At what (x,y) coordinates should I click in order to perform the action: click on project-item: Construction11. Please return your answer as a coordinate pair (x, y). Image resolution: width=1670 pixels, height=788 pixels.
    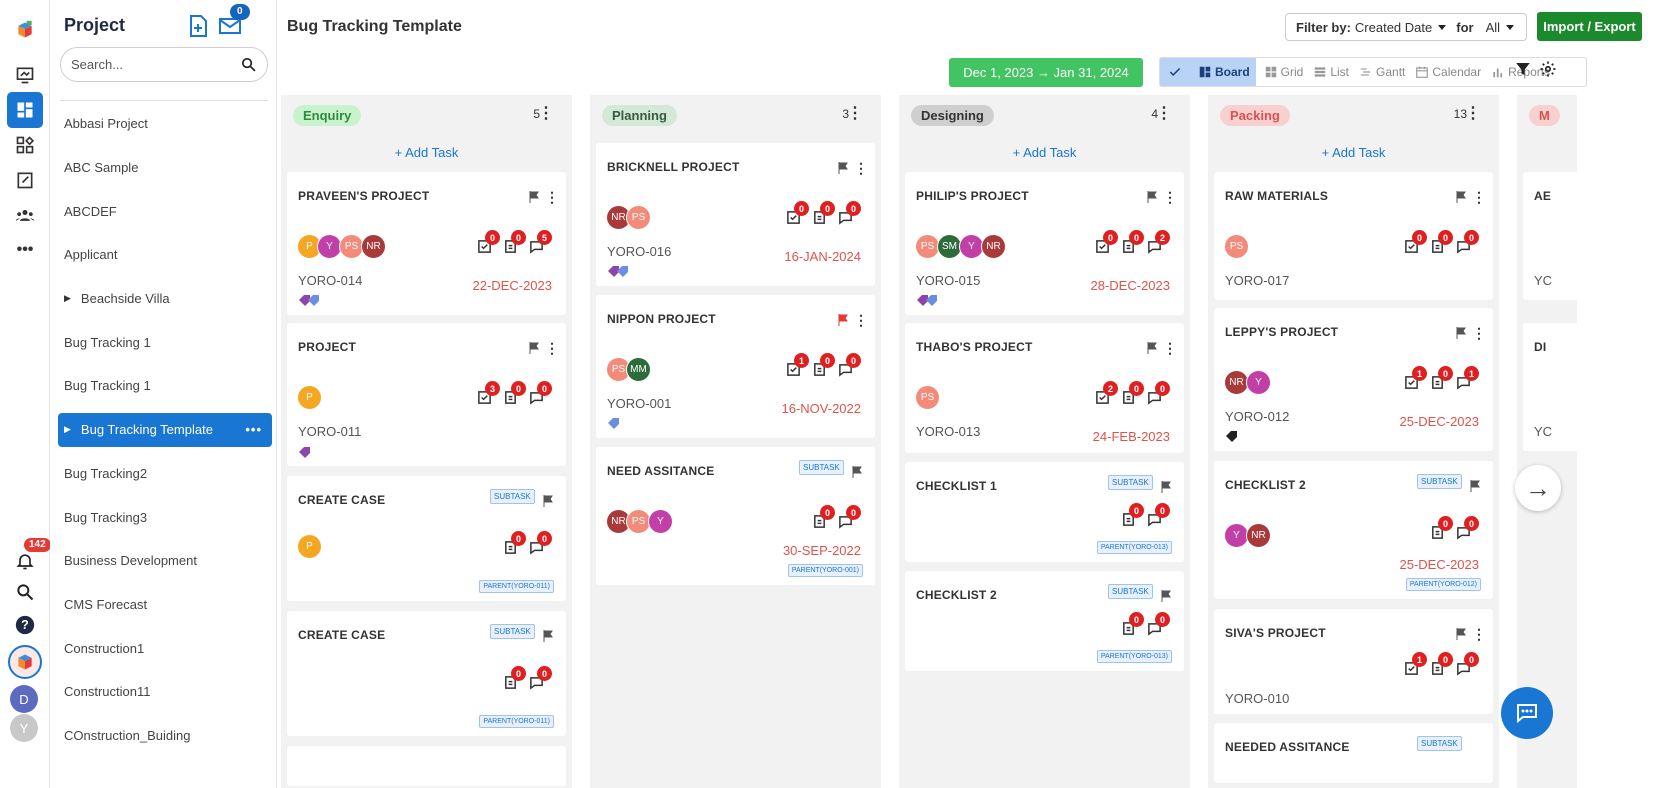
    Looking at the image, I should click on (107, 692).